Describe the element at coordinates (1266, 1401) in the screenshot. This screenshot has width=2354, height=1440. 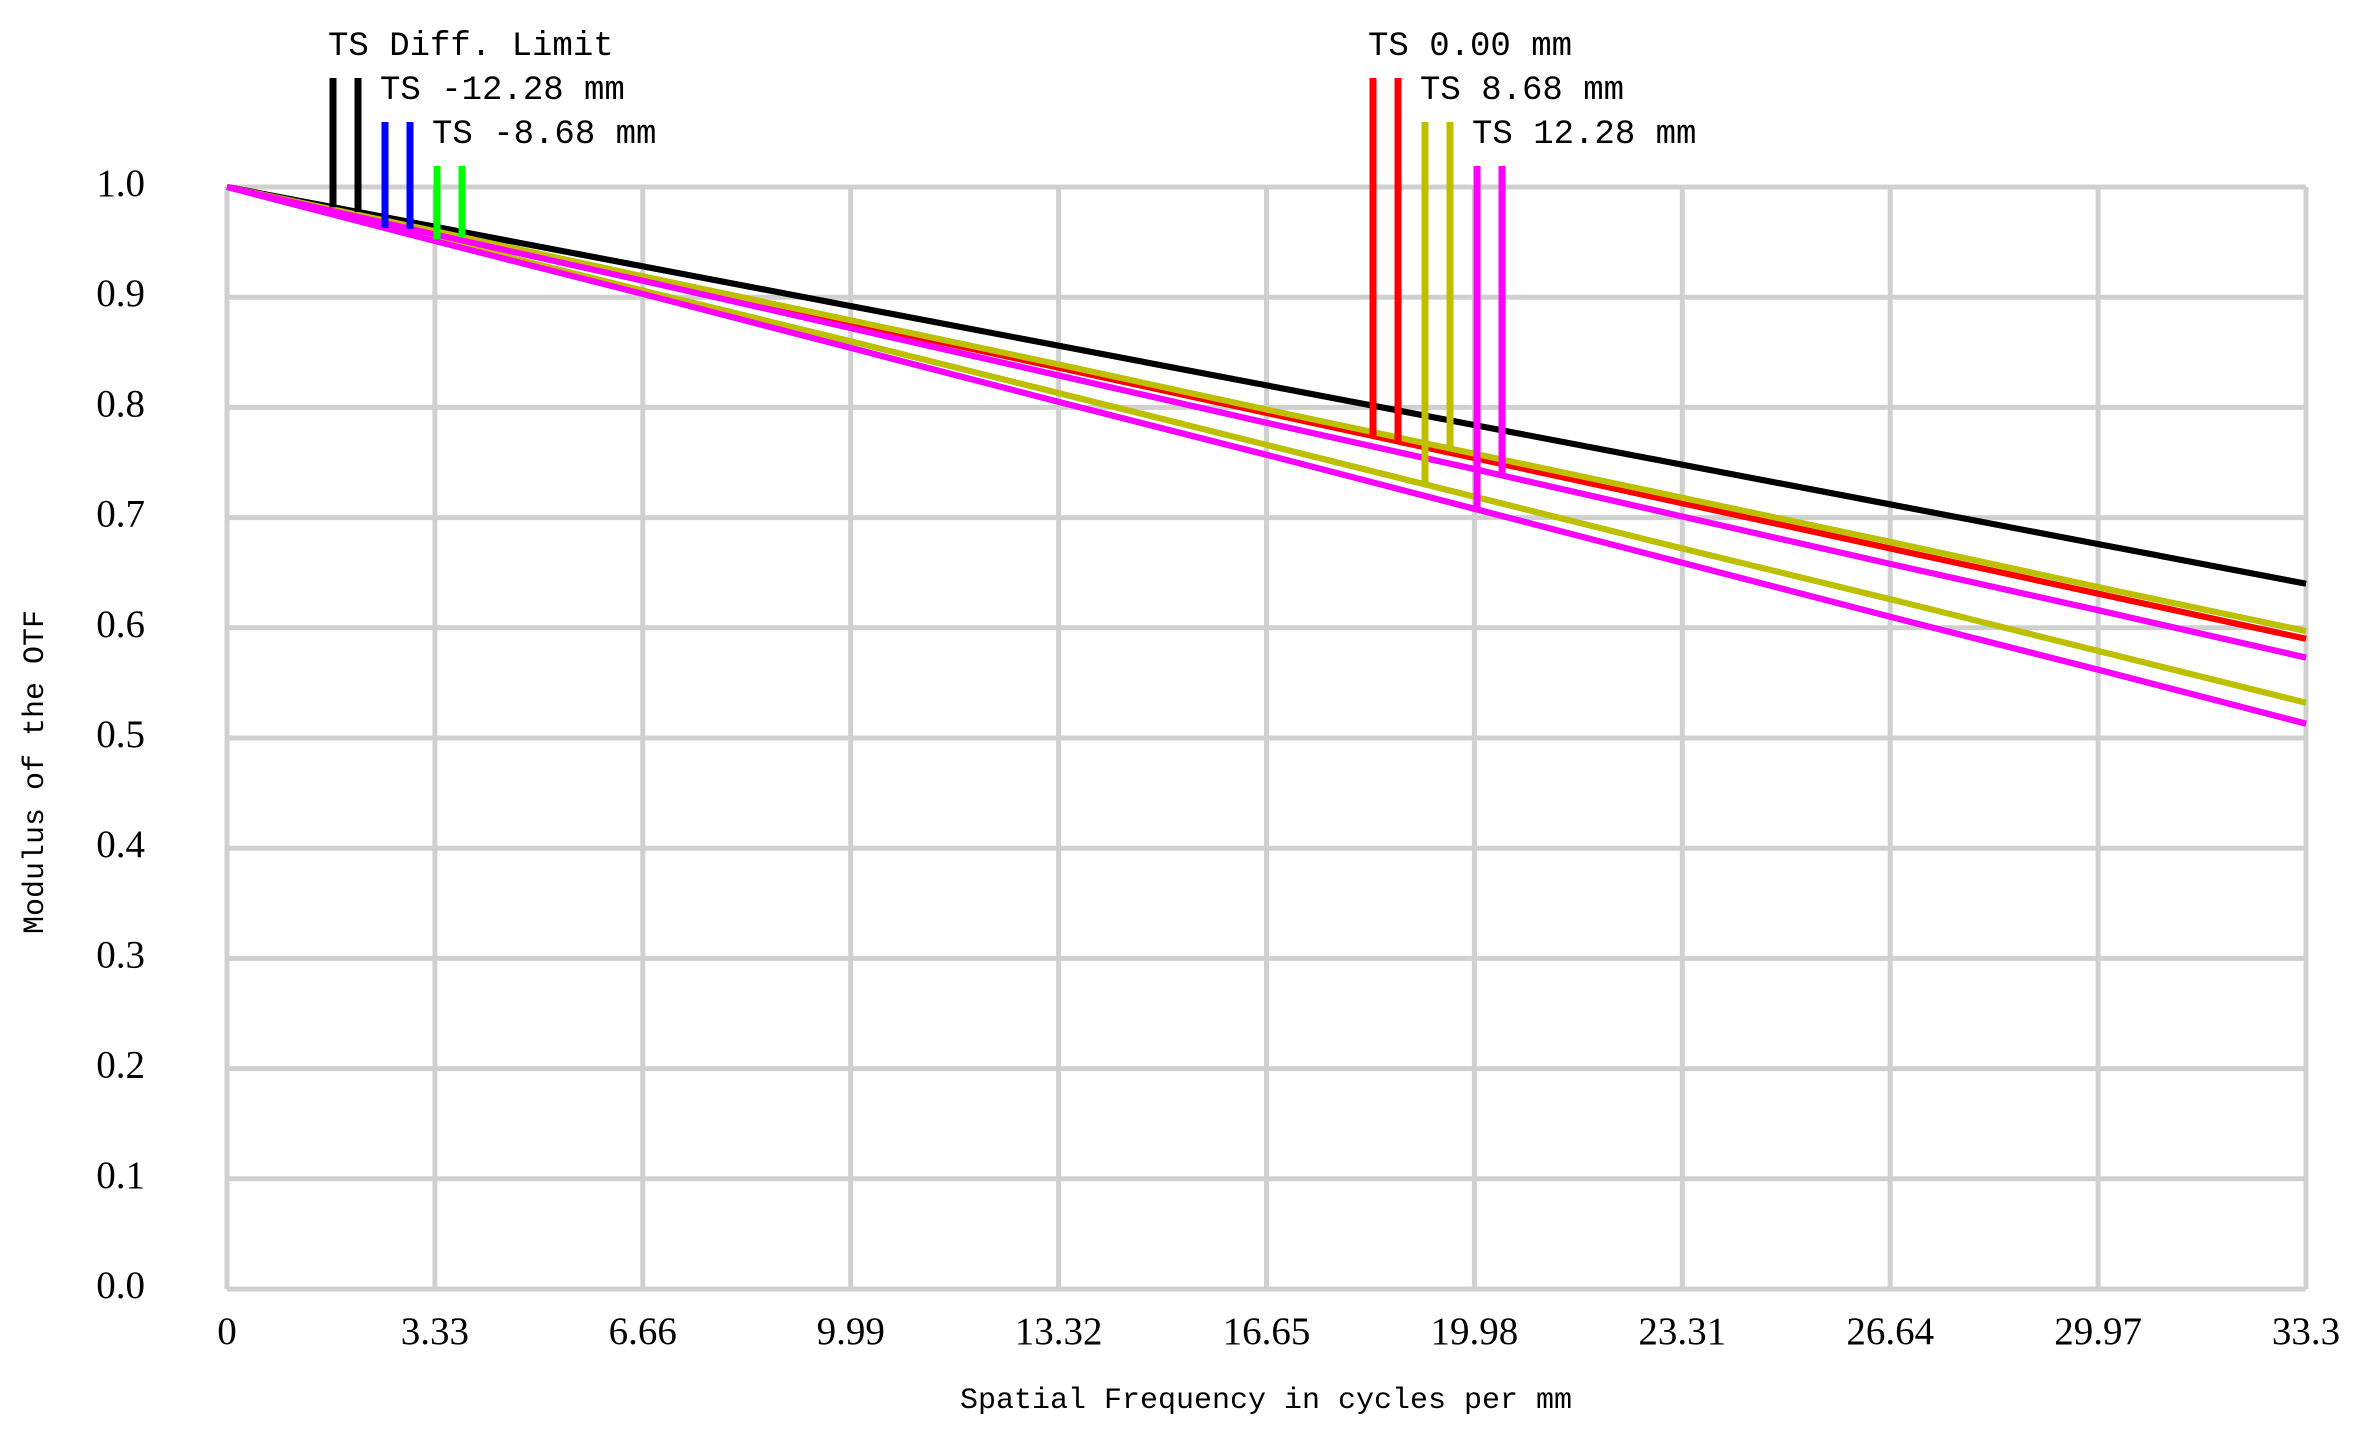
I see `x-axis-label: Spatial Frequency in cycles per mm` at that location.